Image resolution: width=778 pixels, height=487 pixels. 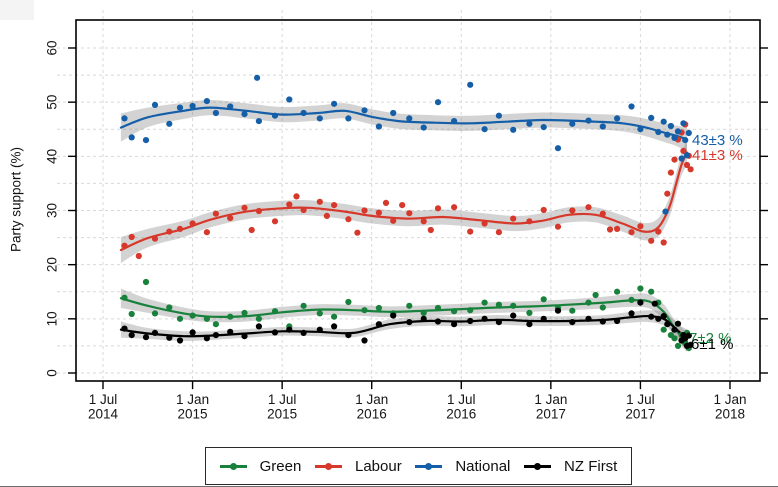 What do you see at coordinates (378, 466) in the screenshot?
I see `legend-label-labour: Labour` at bounding box center [378, 466].